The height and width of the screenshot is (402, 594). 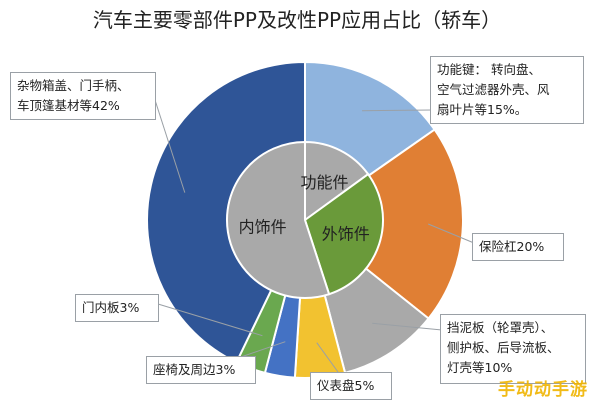 I want to click on callout-bumper-text: 保险杠20%, so click(x=512, y=246).